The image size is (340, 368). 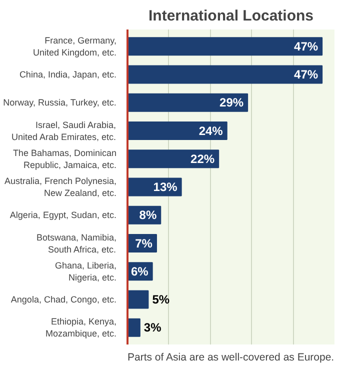 What do you see at coordinates (63, 299) in the screenshot?
I see `y-tick-label: Angola, Chad, Congo, etc.` at bounding box center [63, 299].